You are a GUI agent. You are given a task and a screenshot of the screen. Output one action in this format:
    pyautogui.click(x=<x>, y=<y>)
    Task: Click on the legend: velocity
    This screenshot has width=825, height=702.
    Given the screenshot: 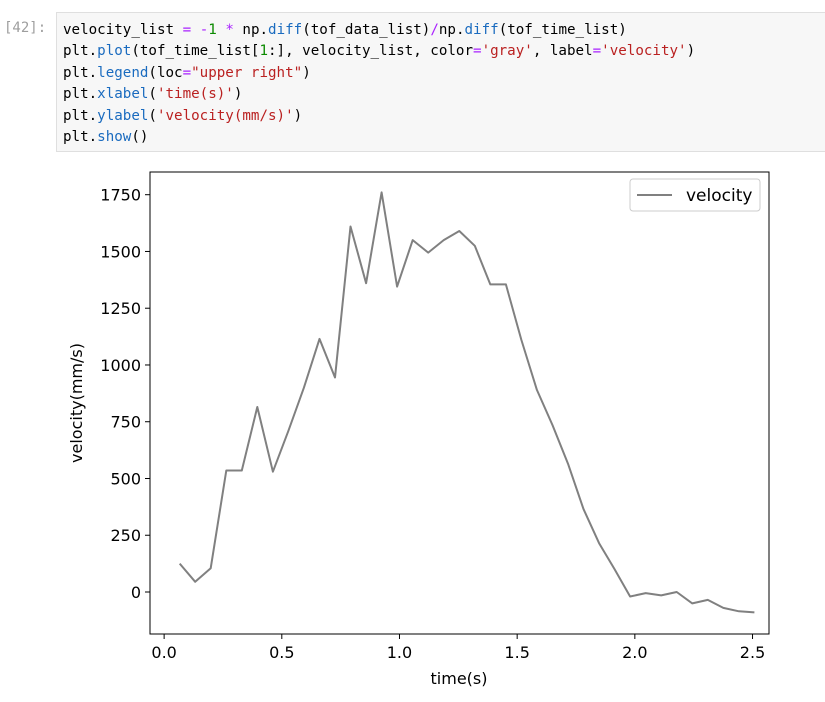 What is the action you would take?
    pyautogui.click(x=695, y=195)
    